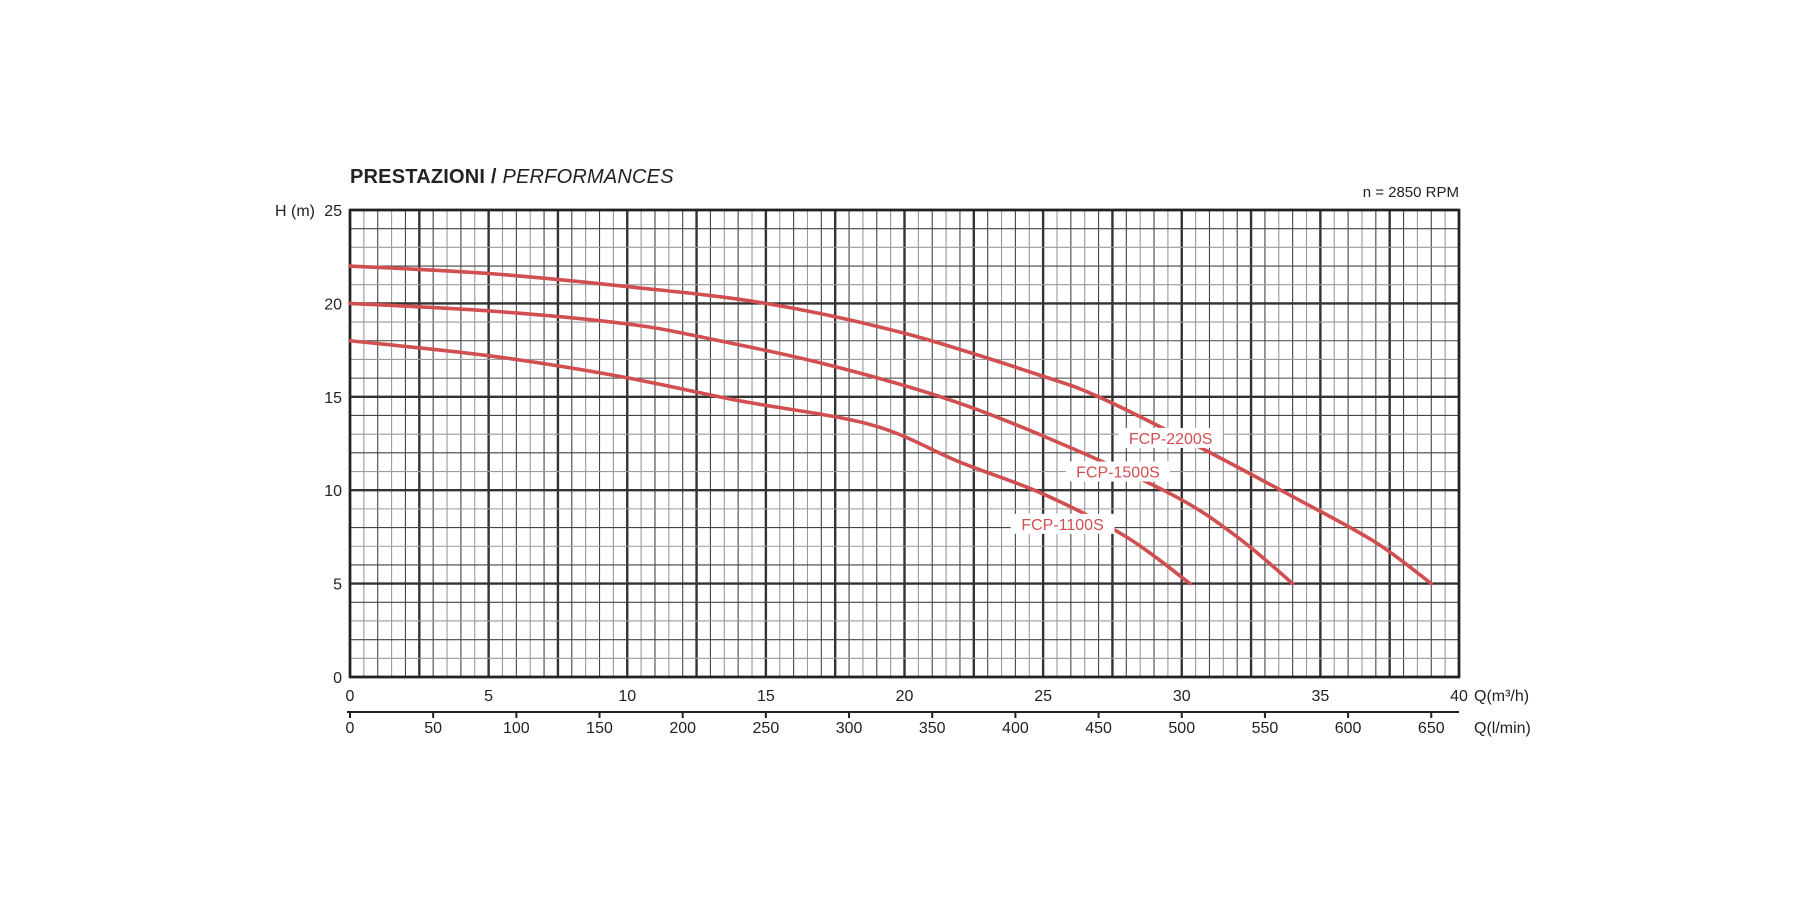 The width and height of the screenshot is (1800, 900). Describe the element at coordinates (682, 728) in the screenshot. I see `x2-tick-label: 200` at that location.